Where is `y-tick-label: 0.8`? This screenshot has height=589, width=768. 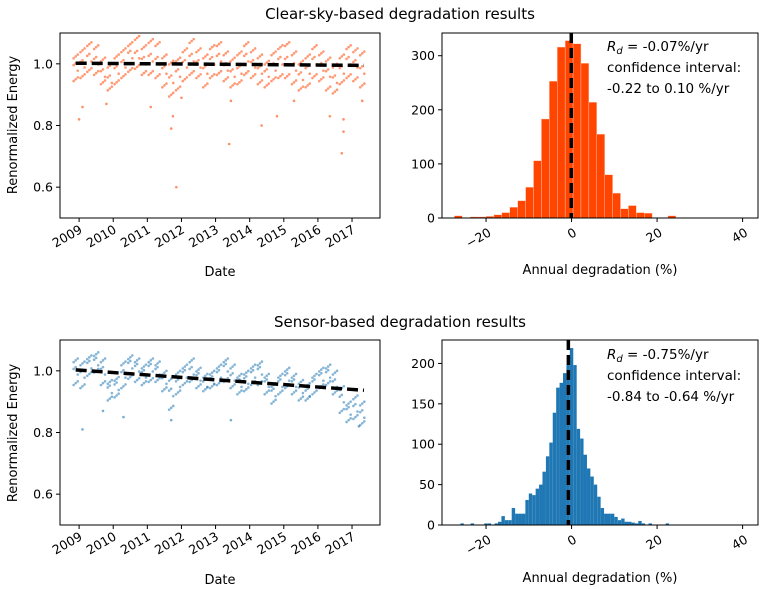
y-tick-label: 0.8 is located at coordinates (43, 125).